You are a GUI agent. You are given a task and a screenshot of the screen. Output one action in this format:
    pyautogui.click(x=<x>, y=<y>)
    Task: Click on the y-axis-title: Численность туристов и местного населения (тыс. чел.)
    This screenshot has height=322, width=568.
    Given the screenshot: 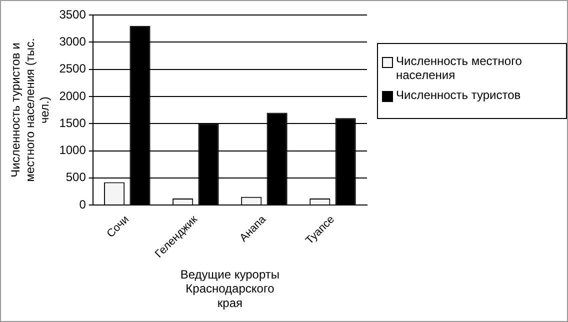 What is the action you would take?
    pyautogui.click(x=30, y=110)
    